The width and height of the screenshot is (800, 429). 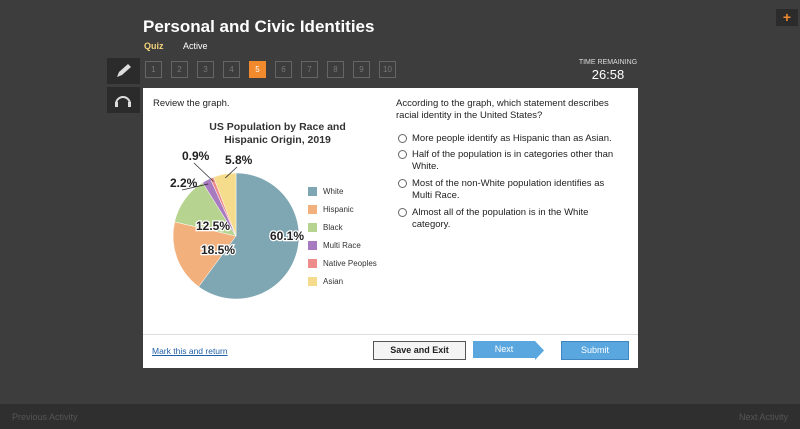 What do you see at coordinates (539, 350) in the screenshot?
I see `next-arrow` at bounding box center [539, 350].